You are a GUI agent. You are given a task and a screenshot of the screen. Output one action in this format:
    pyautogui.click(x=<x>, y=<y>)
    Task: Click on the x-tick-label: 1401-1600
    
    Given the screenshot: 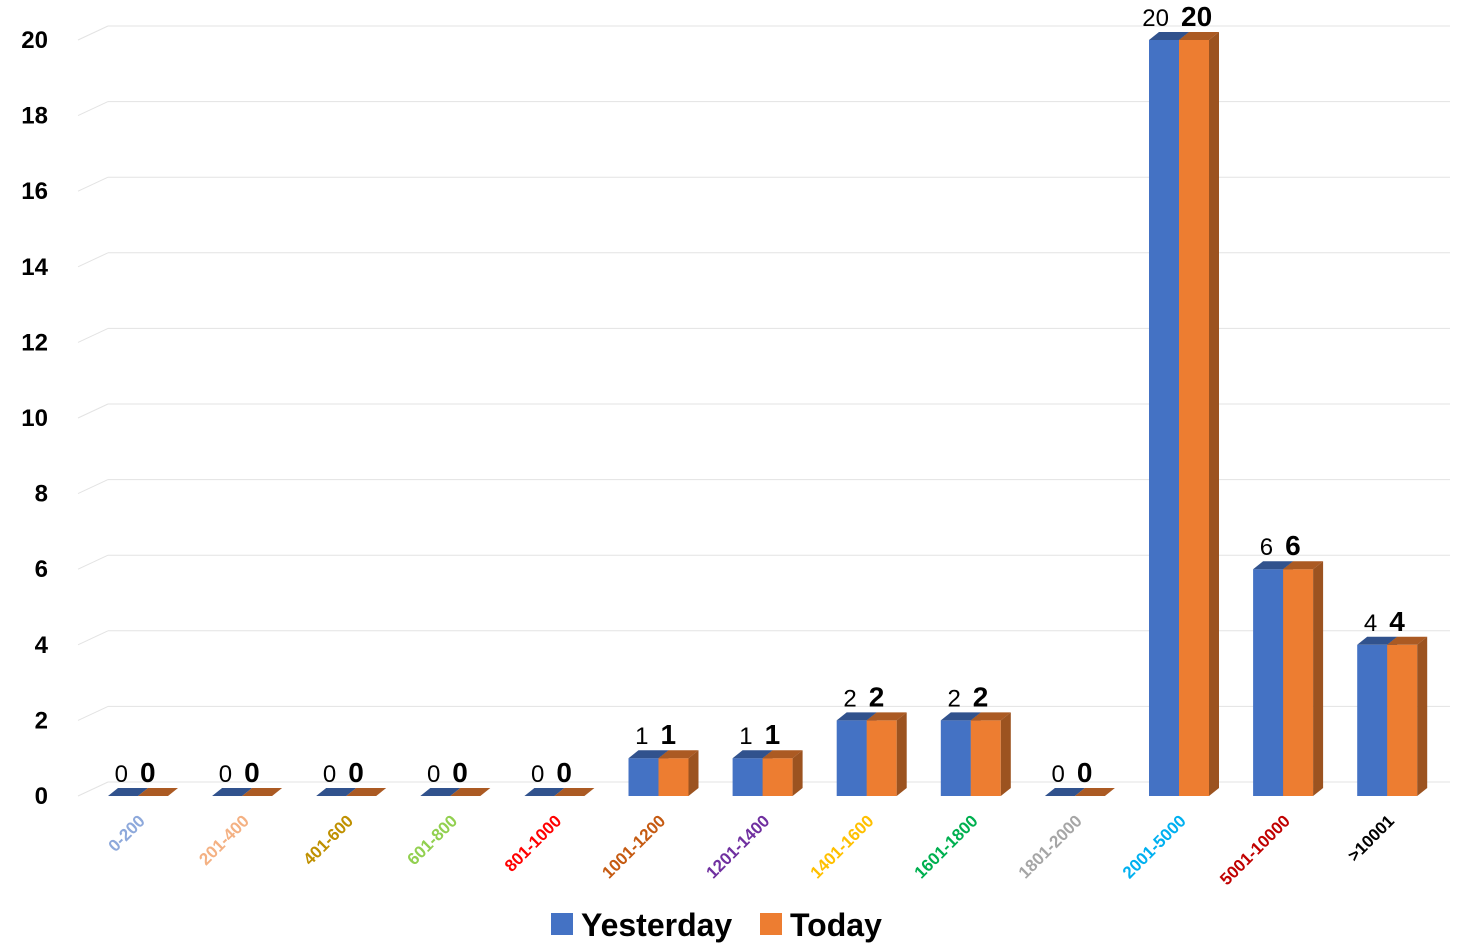 What is the action you would take?
    pyautogui.click(x=842, y=846)
    